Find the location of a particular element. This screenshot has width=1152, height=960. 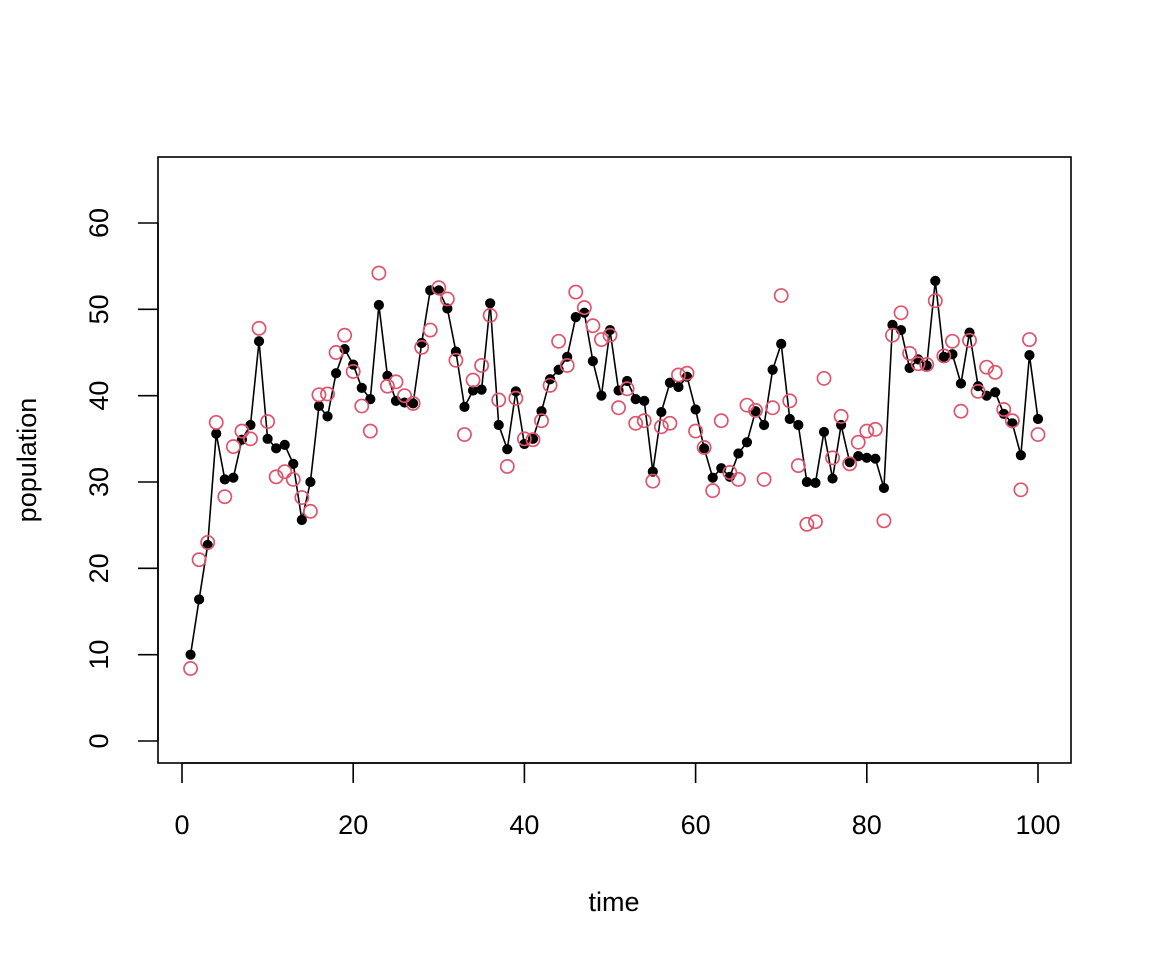

y-tick-label: 40 is located at coordinates (99, 396).